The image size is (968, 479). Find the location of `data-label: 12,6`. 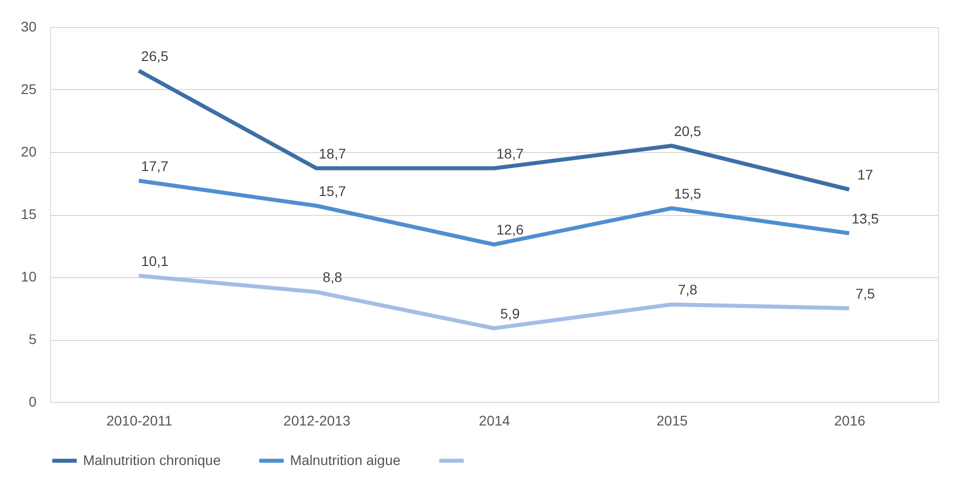

data-label: 12,6 is located at coordinates (510, 230).